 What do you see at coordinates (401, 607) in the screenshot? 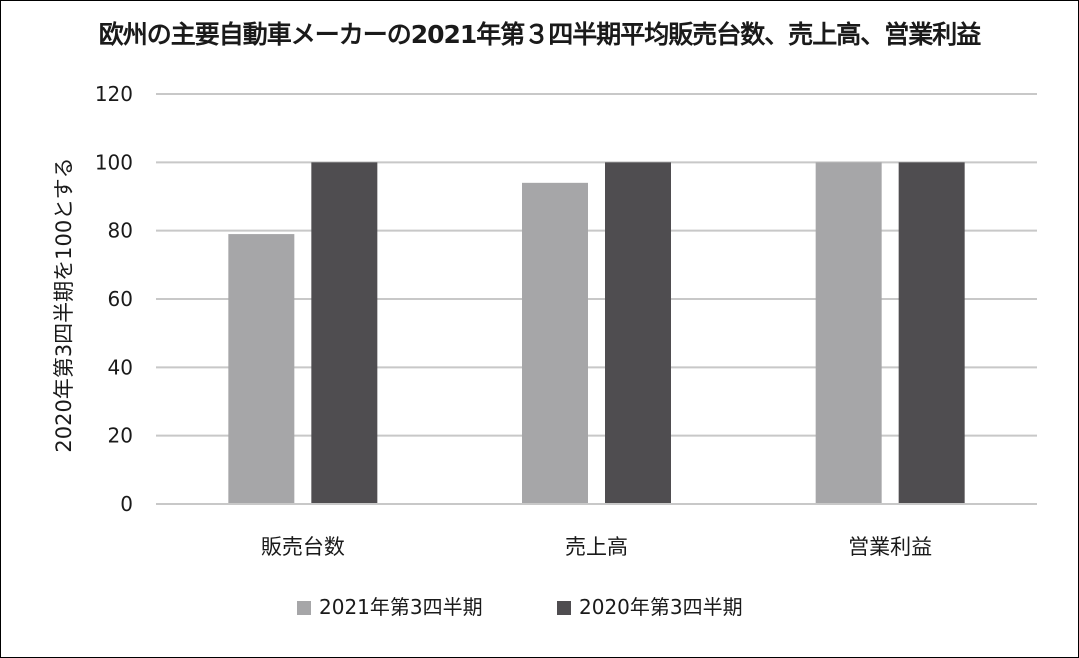
I see `legend-label-1: 2021年第3四半期` at bounding box center [401, 607].